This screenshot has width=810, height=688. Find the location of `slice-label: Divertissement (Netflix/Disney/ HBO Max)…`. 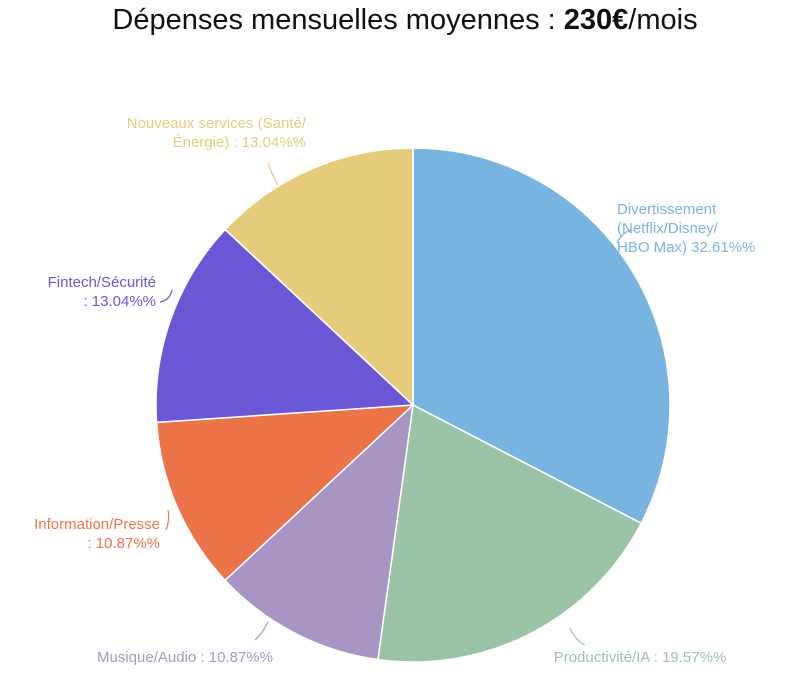

slice-label: Divertissement (Netflix/Disney/ HBO Max)… is located at coordinates (686, 228).